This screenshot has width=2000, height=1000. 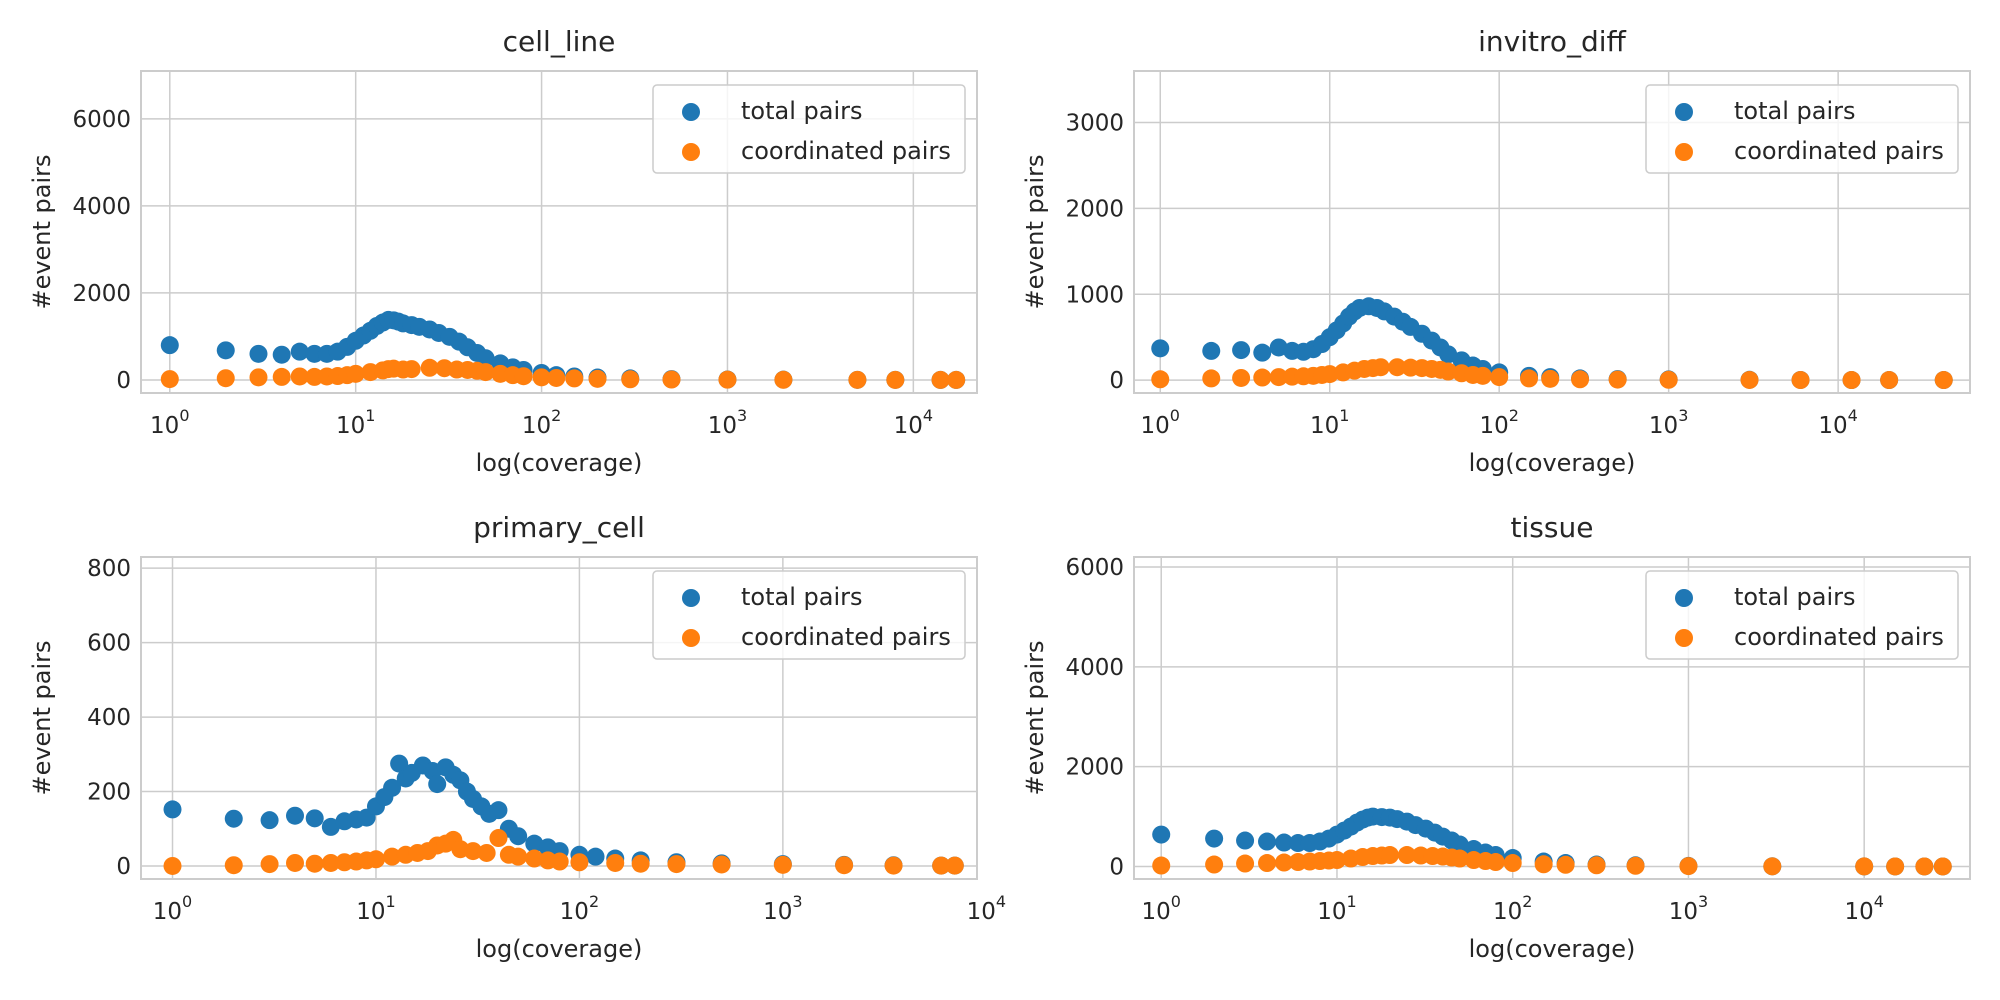 I want to click on axes-frame, so click(x=1552, y=718).